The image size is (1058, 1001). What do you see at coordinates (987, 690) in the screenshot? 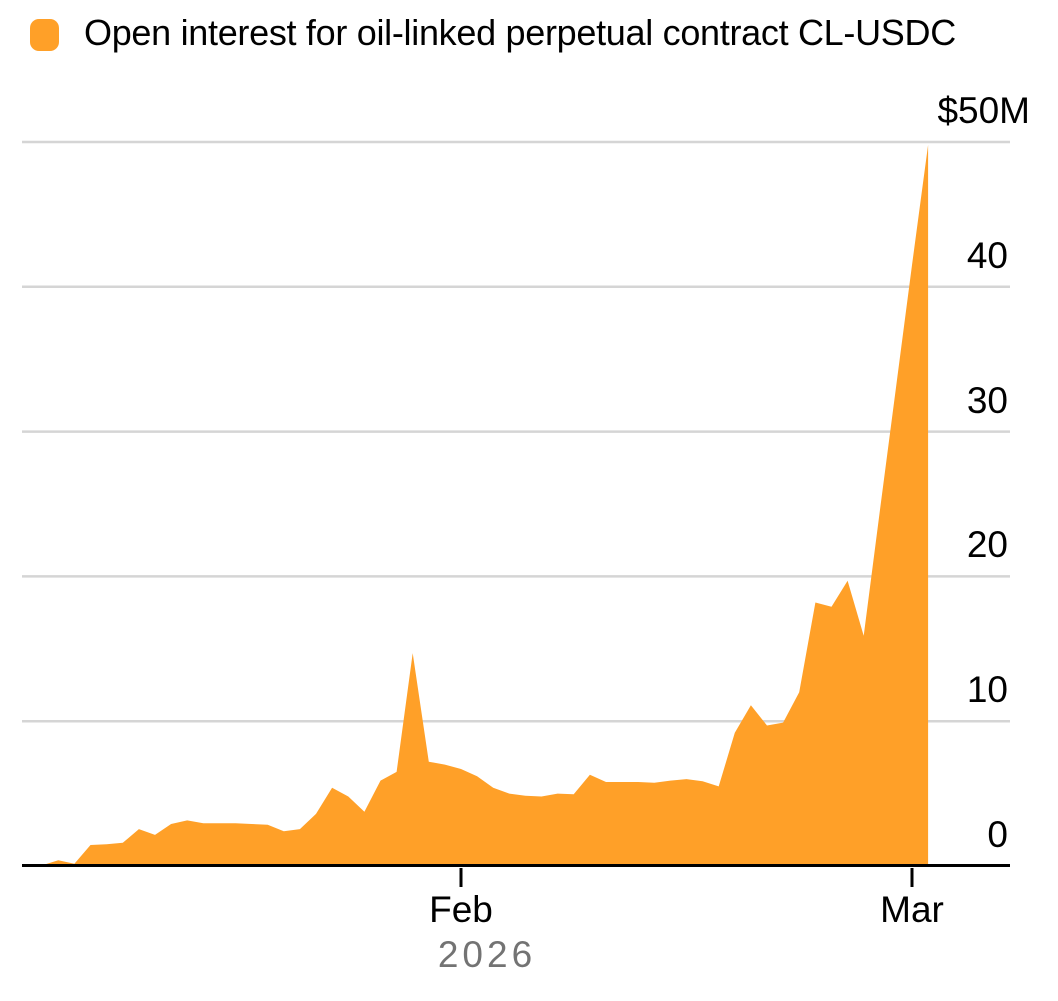
I see `y-tick-label: 10` at bounding box center [987, 690].